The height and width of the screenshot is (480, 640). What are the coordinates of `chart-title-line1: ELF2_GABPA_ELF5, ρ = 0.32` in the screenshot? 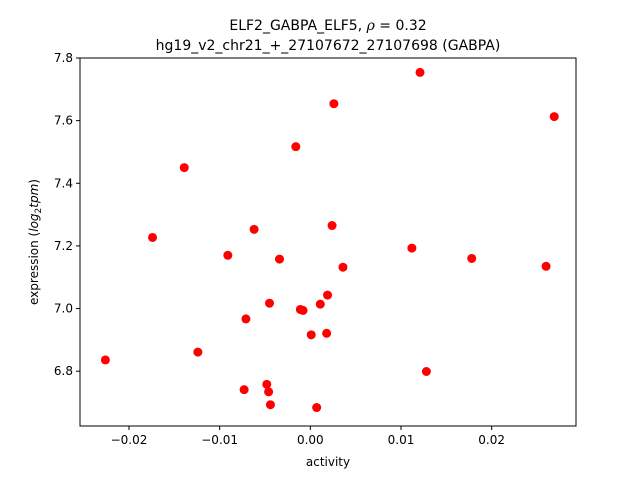 It's located at (327, 26).